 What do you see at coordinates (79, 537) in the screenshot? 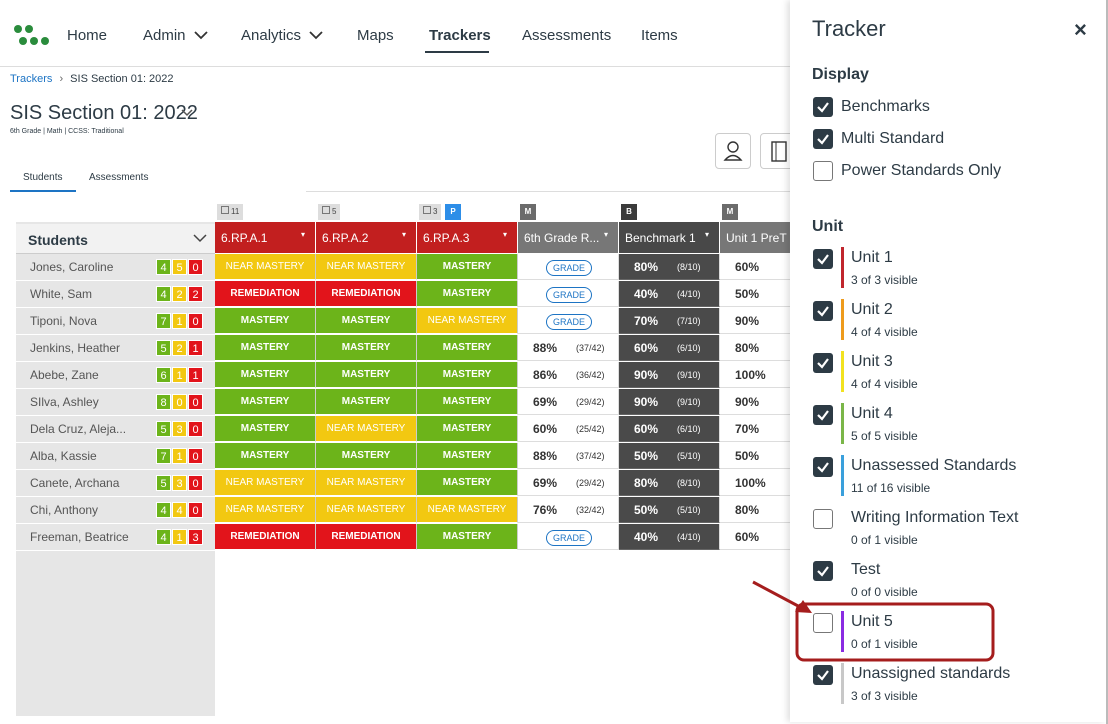
I see `student-name: Freeman, Beatrice` at bounding box center [79, 537].